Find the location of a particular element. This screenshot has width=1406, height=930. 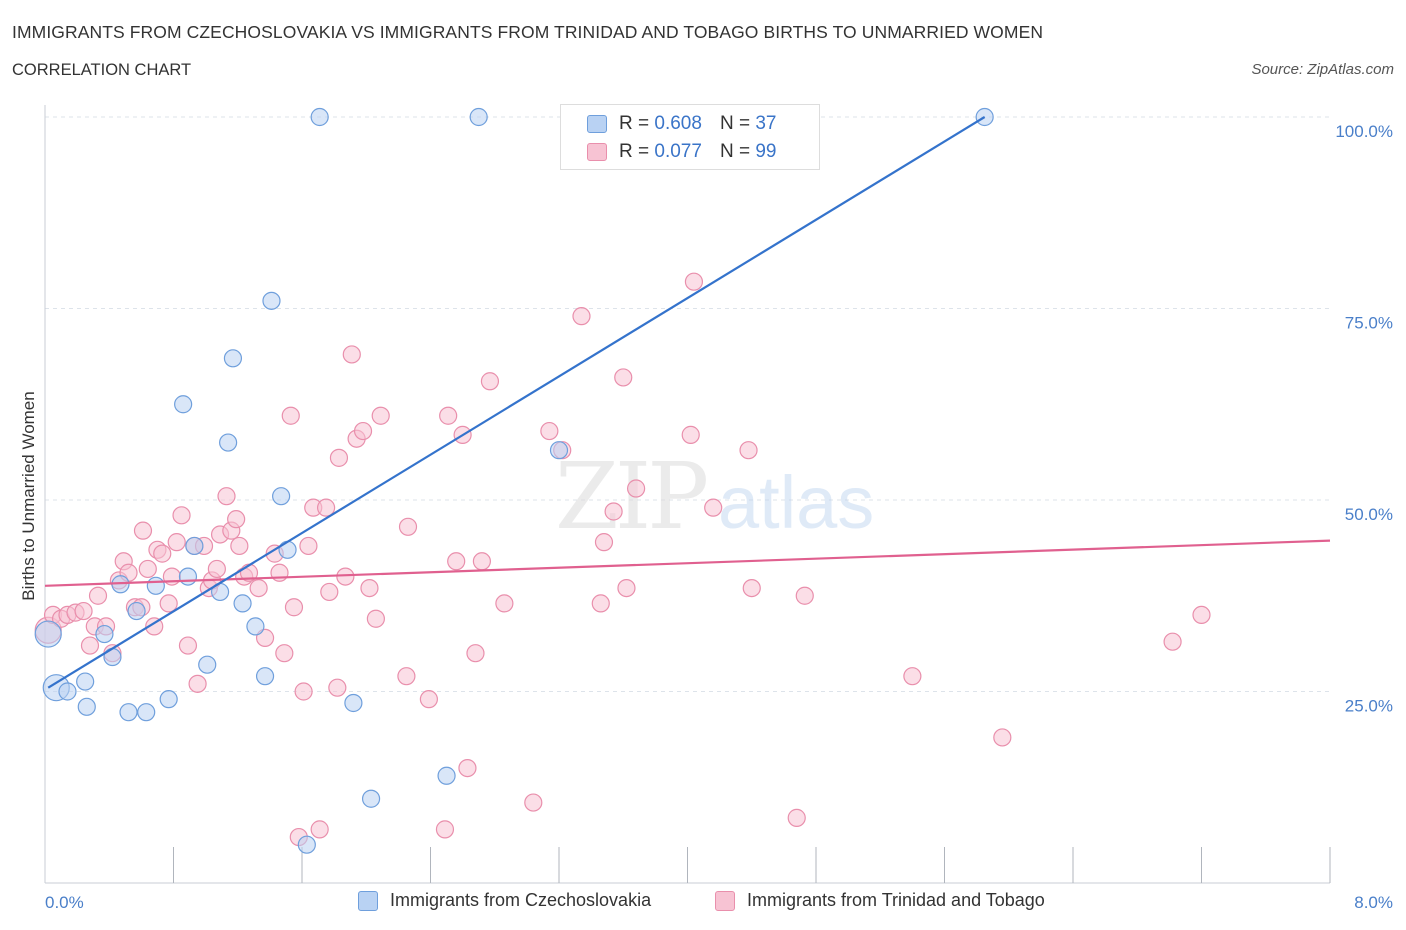

y-tick-label: 50.0% is located at coordinates (1369, 514).